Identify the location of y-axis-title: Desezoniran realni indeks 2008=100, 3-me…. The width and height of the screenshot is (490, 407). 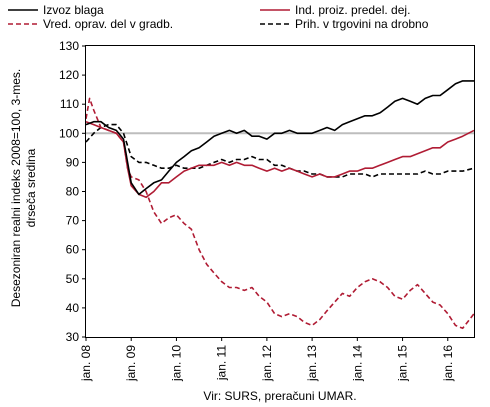
(23, 188).